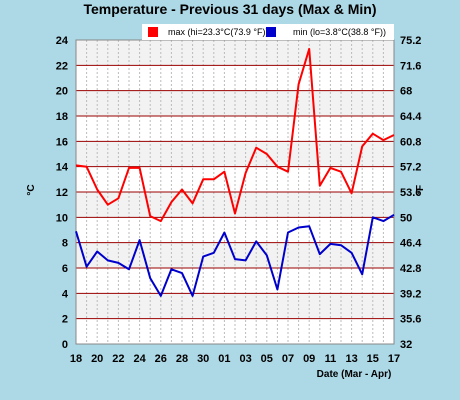  Describe the element at coordinates (420, 190) in the screenshot. I see `y-axis-right-label: °F` at that location.